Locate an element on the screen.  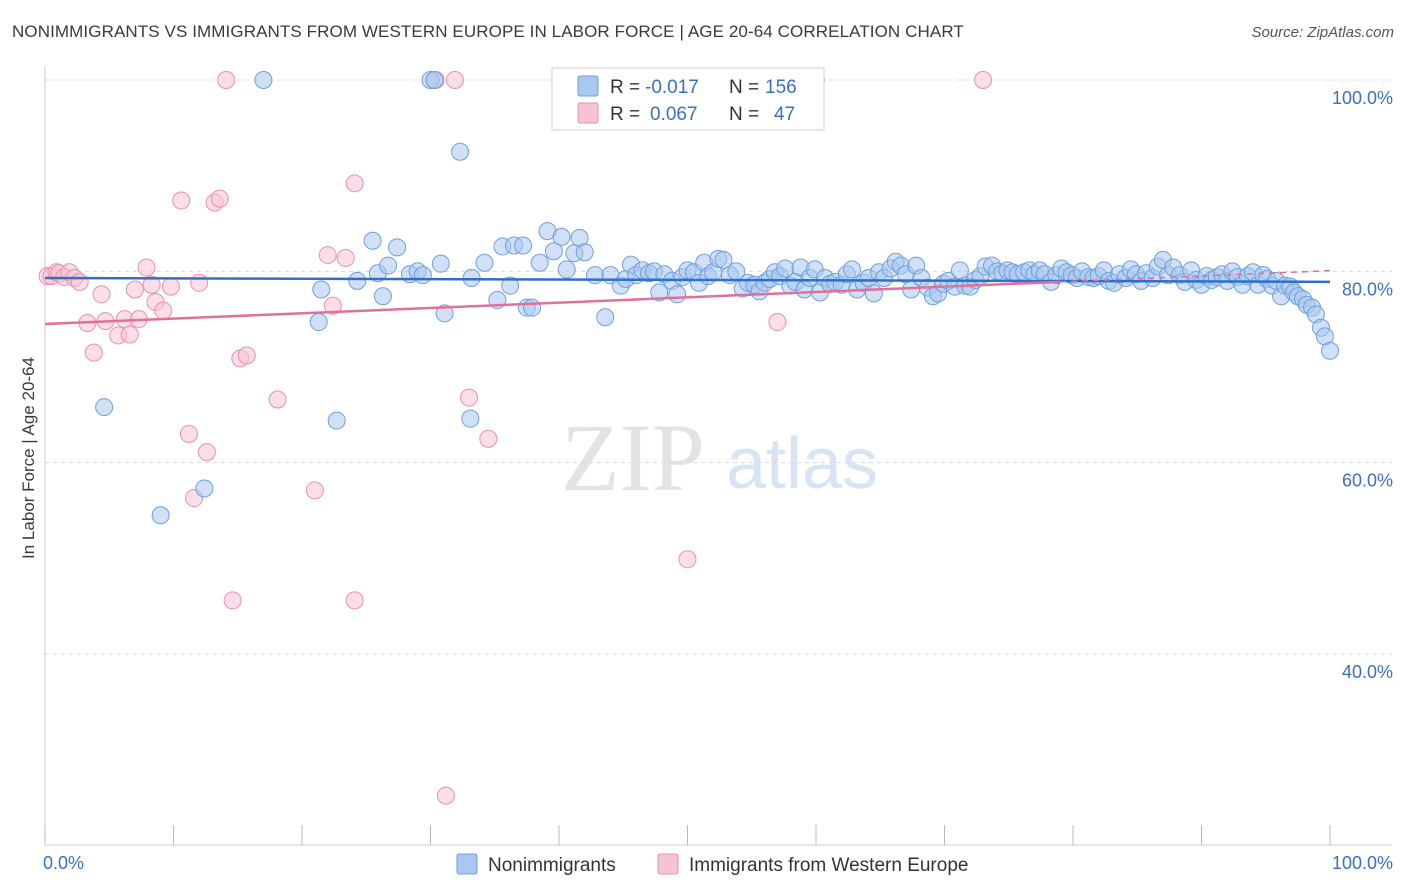
immigrants-trend-line is located at coordinates (552, 303).